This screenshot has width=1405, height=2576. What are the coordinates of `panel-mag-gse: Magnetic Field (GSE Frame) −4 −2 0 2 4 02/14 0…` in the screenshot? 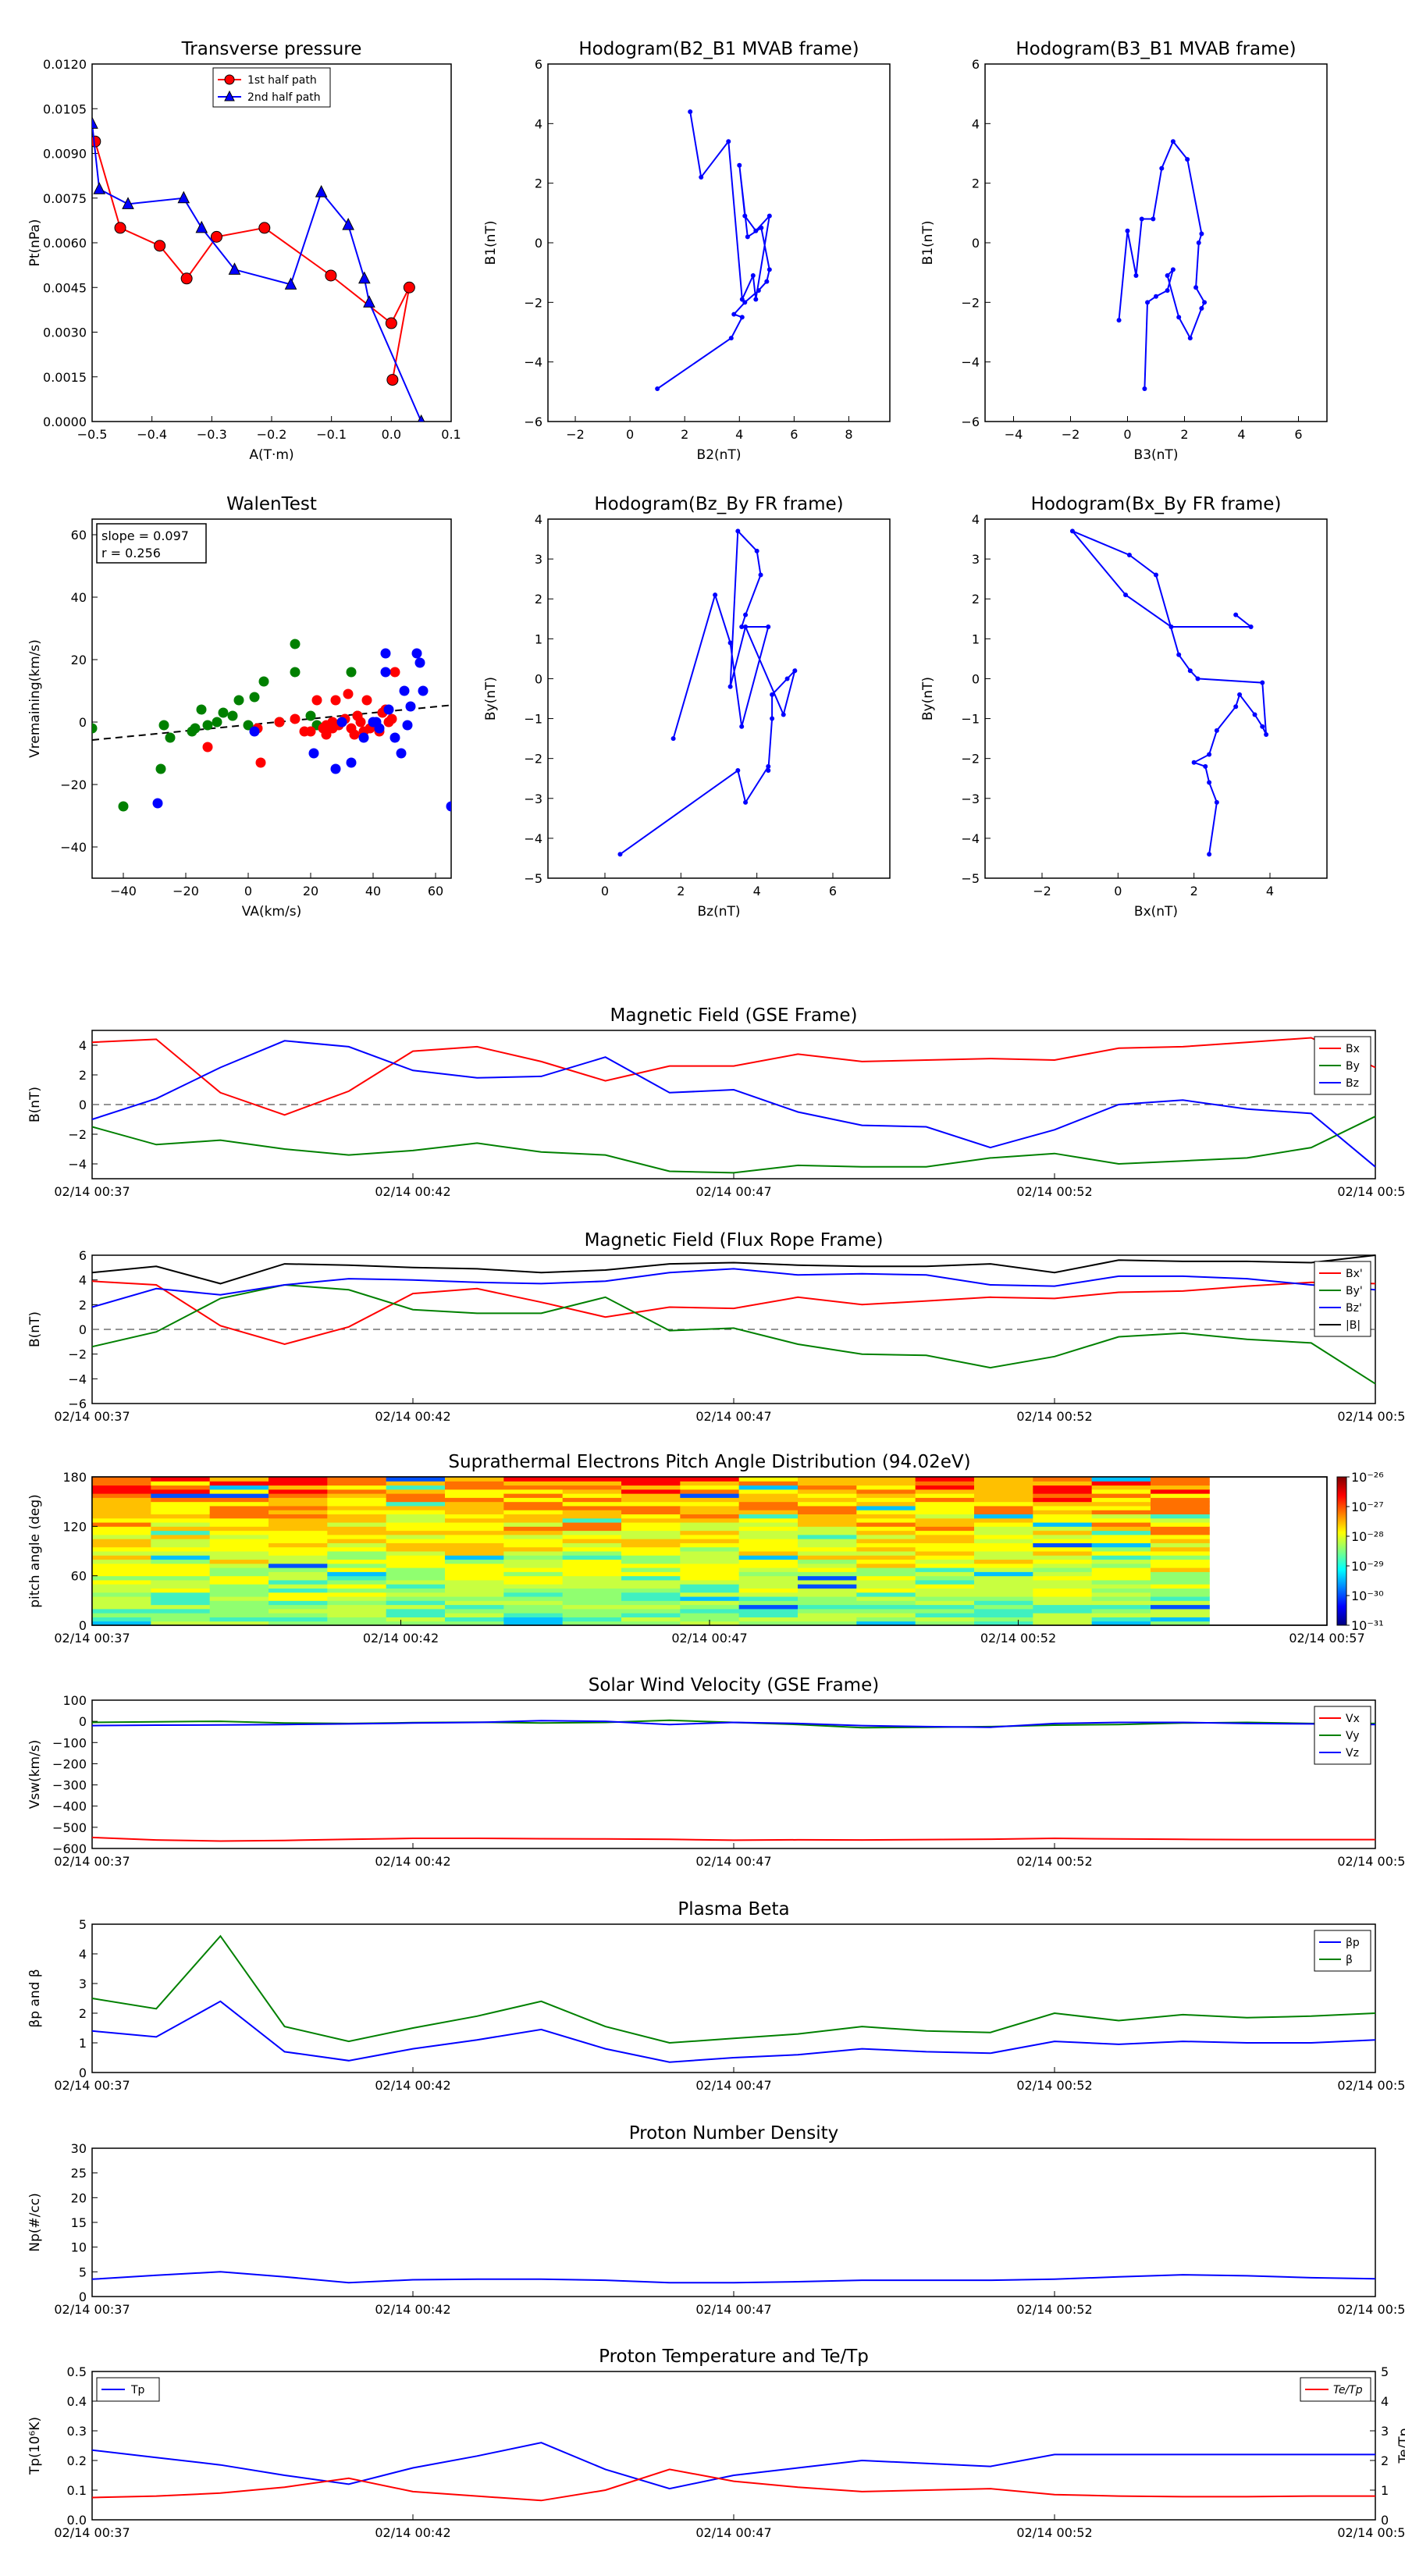 It's located at (716, 1102).